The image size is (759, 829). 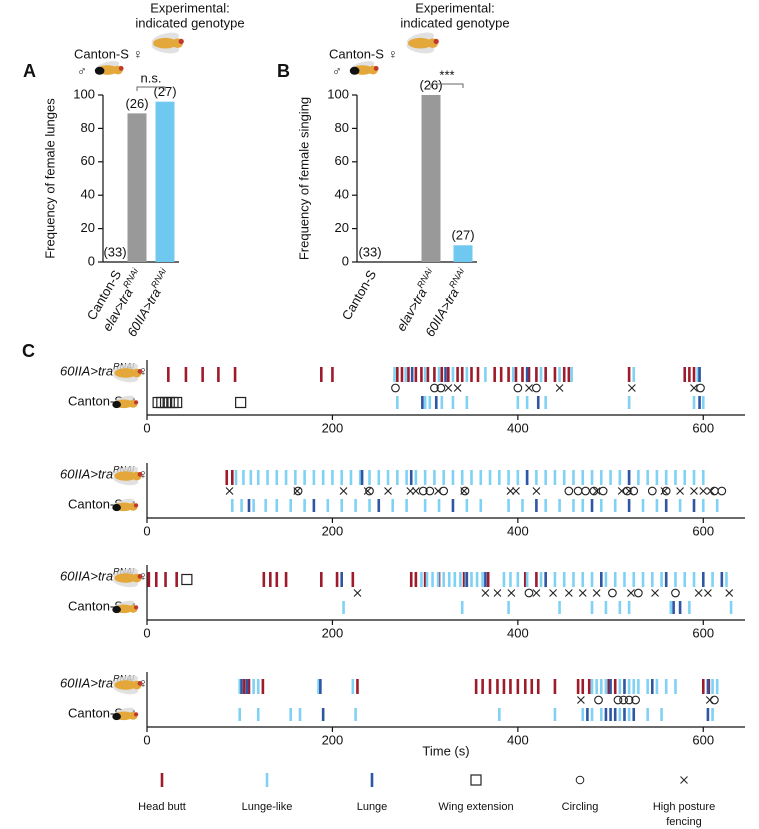 I want to click on header-text: Experimental:, so click(x=454, y=7).